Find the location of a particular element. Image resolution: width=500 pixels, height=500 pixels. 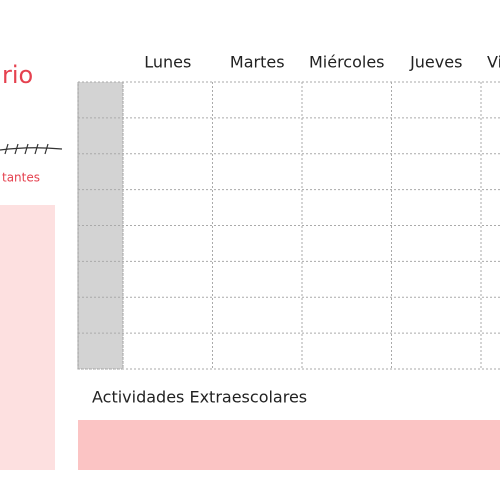

day-label: Jueves is located at coordinates (435, 62).